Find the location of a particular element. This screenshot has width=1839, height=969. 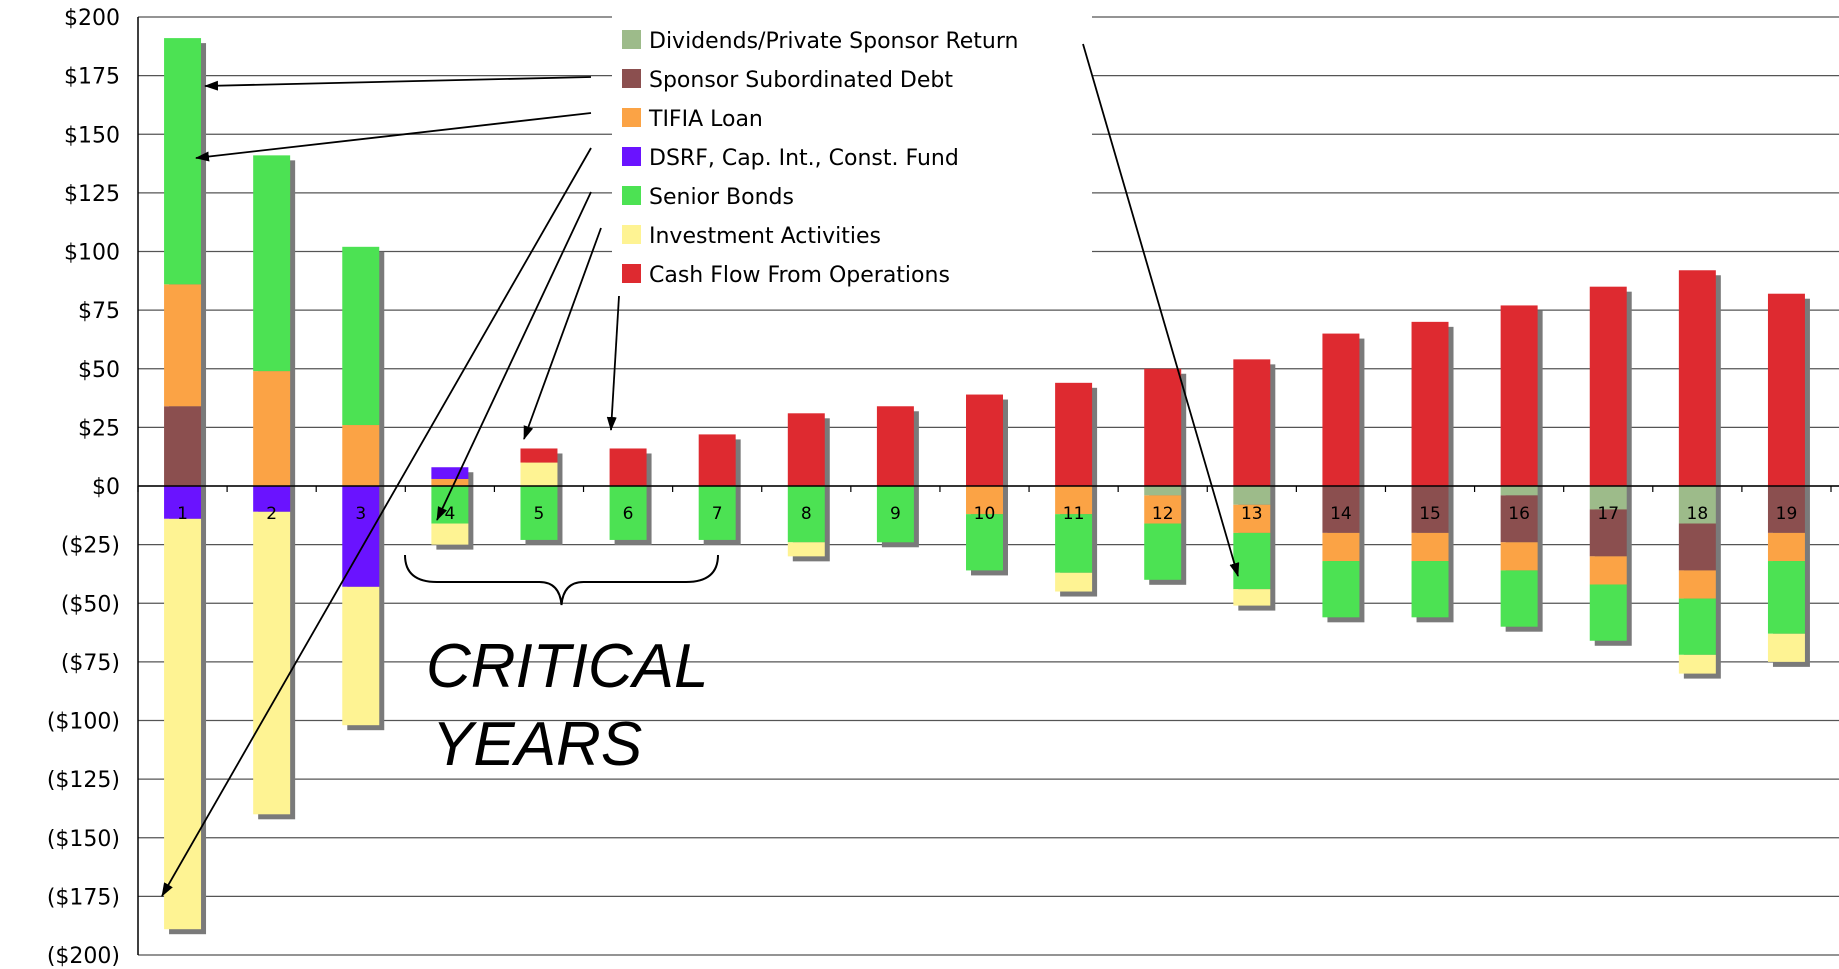

category-label: 8 is located at coordinates (806, 514).